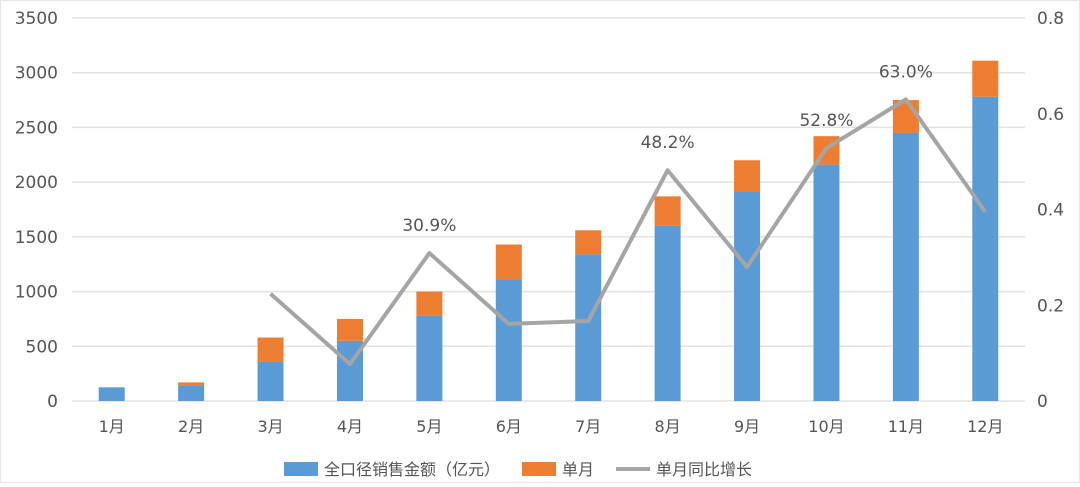 The image size is (1080, 487). Describe the element at coordinates (1042, 402) in the screenshot. I see `right-axis-tick: 0` at that location.